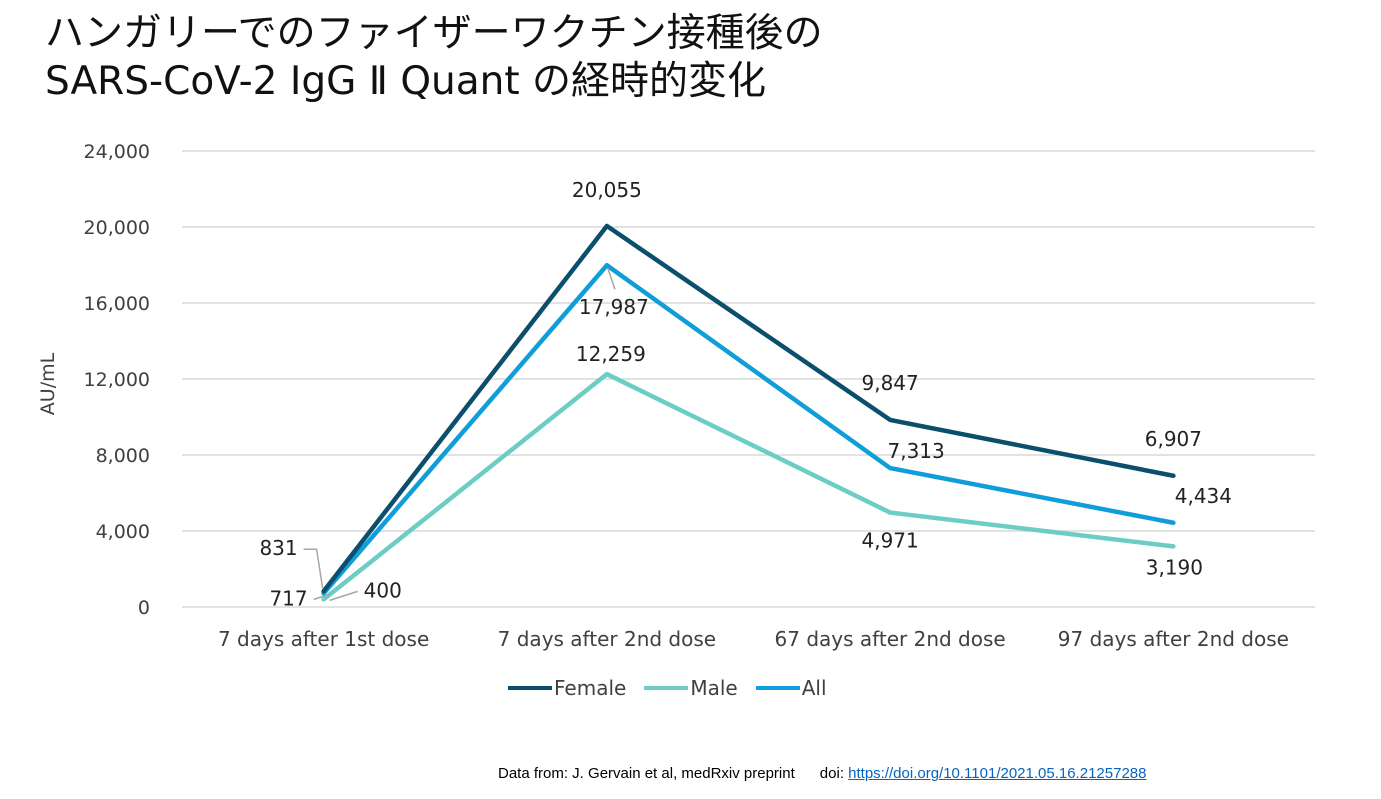  I want to click on data-label-female: 831, so click(278, 548).